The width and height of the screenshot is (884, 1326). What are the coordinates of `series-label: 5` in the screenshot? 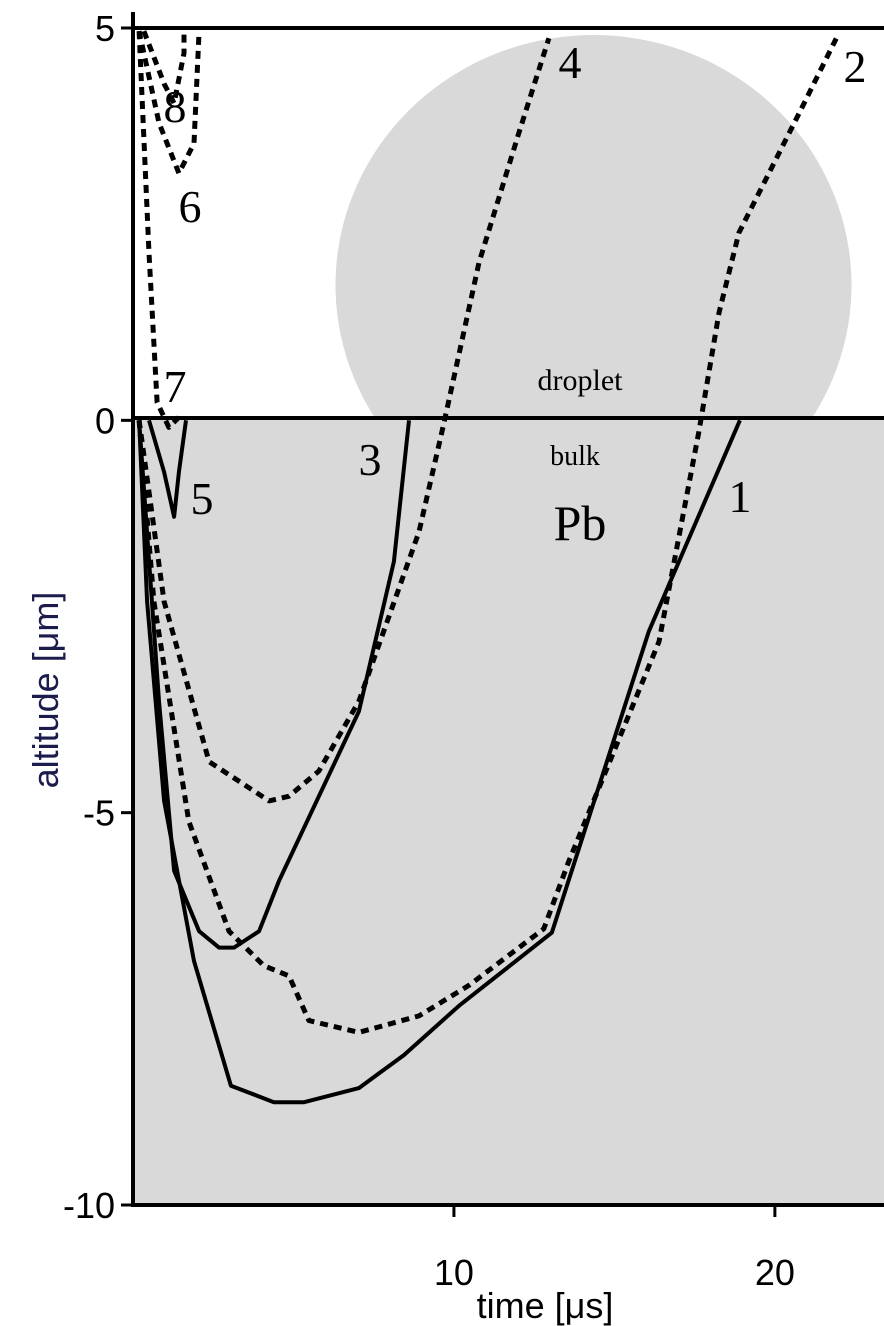 It's located at (202, 498).